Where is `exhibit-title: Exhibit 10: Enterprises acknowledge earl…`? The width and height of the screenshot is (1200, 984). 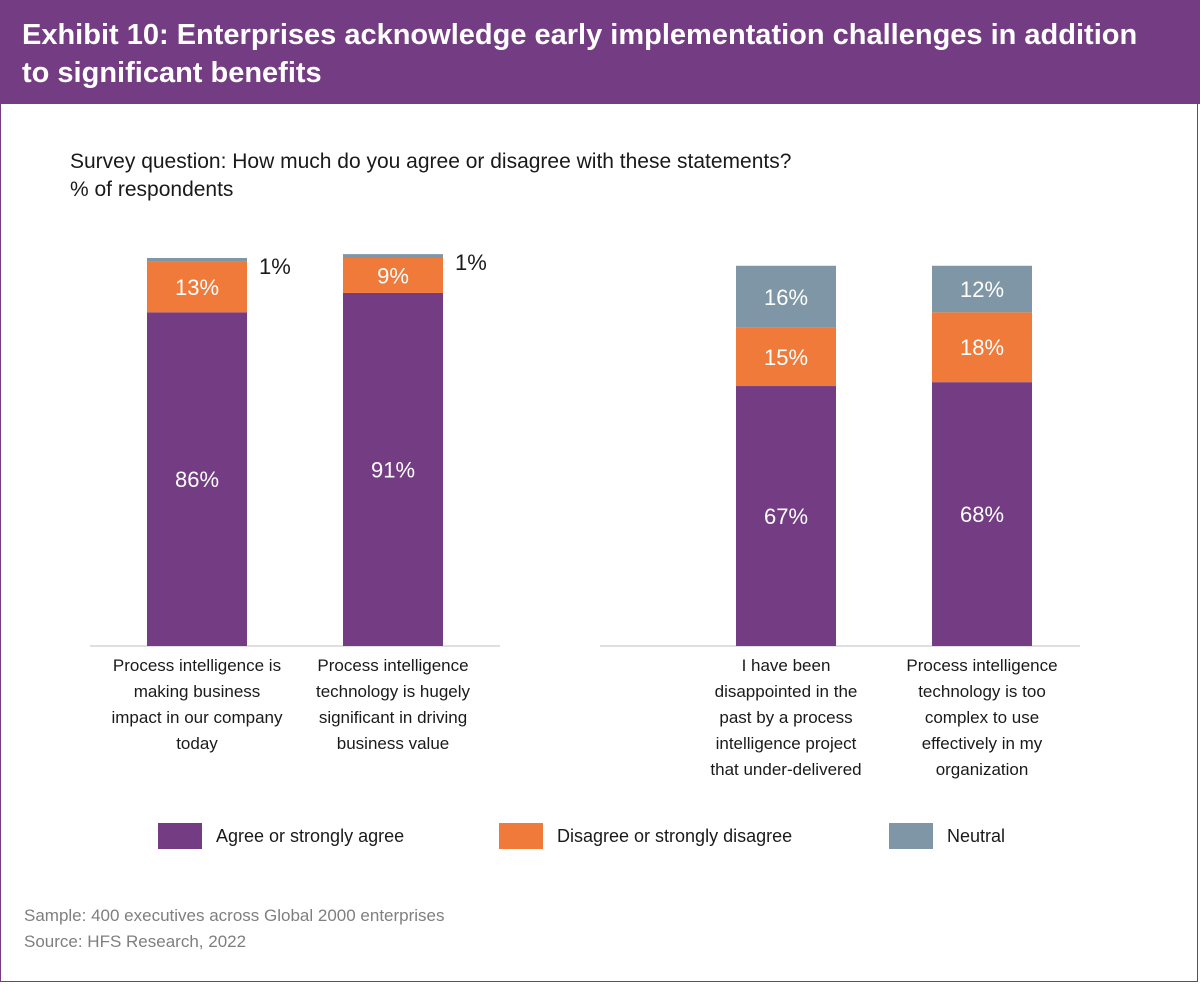 exhibit-title: Exhibit 10: Enterprises acknowledge earl… is located at coordinates (580, 54).